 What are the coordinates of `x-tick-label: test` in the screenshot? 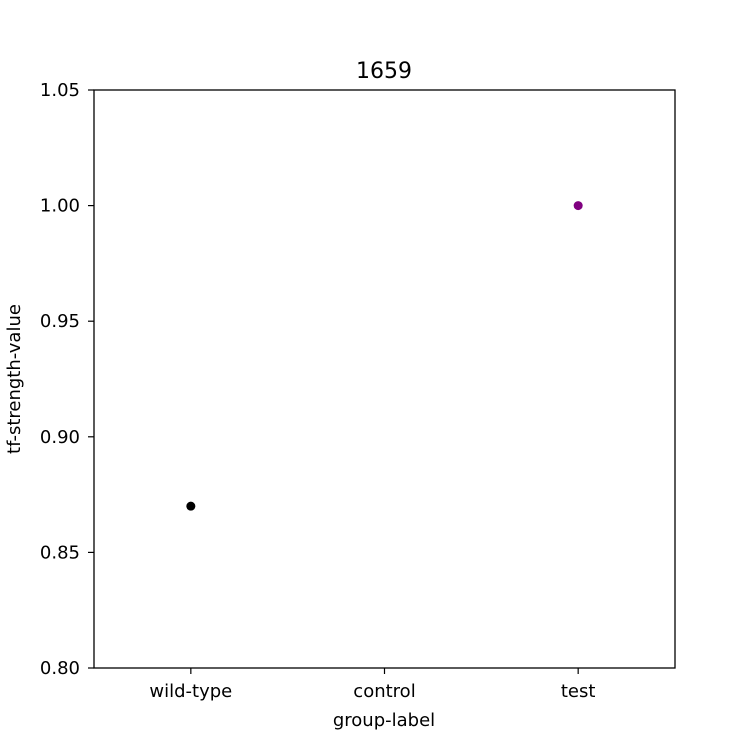 It's located at (578, 691).